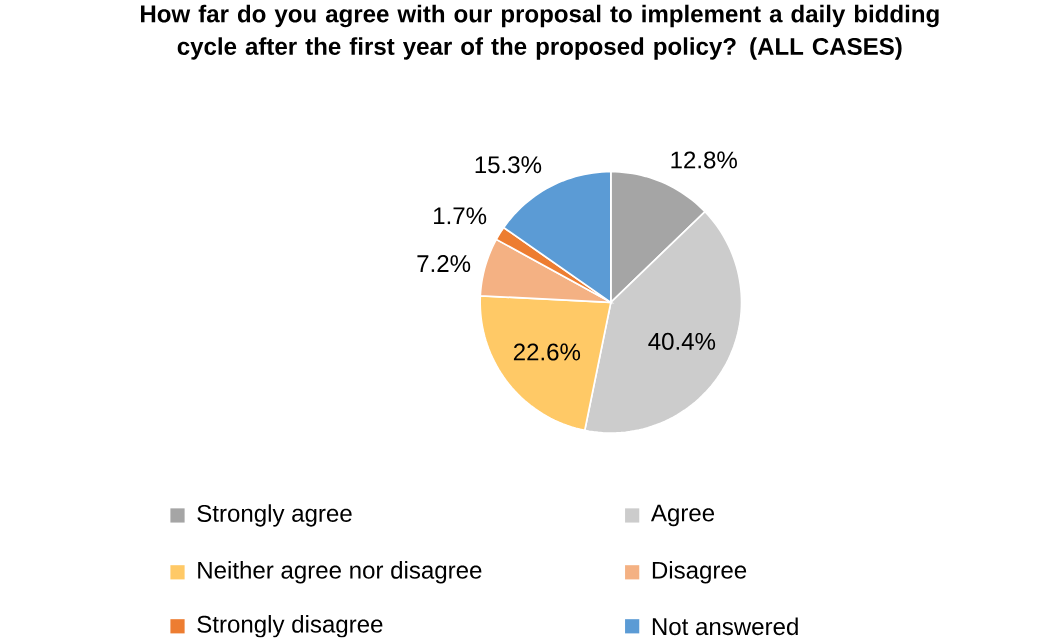  Describe the element at coordinates (274, 515) in the screenshot. I see `legend-label: Strongly agree` at that location.